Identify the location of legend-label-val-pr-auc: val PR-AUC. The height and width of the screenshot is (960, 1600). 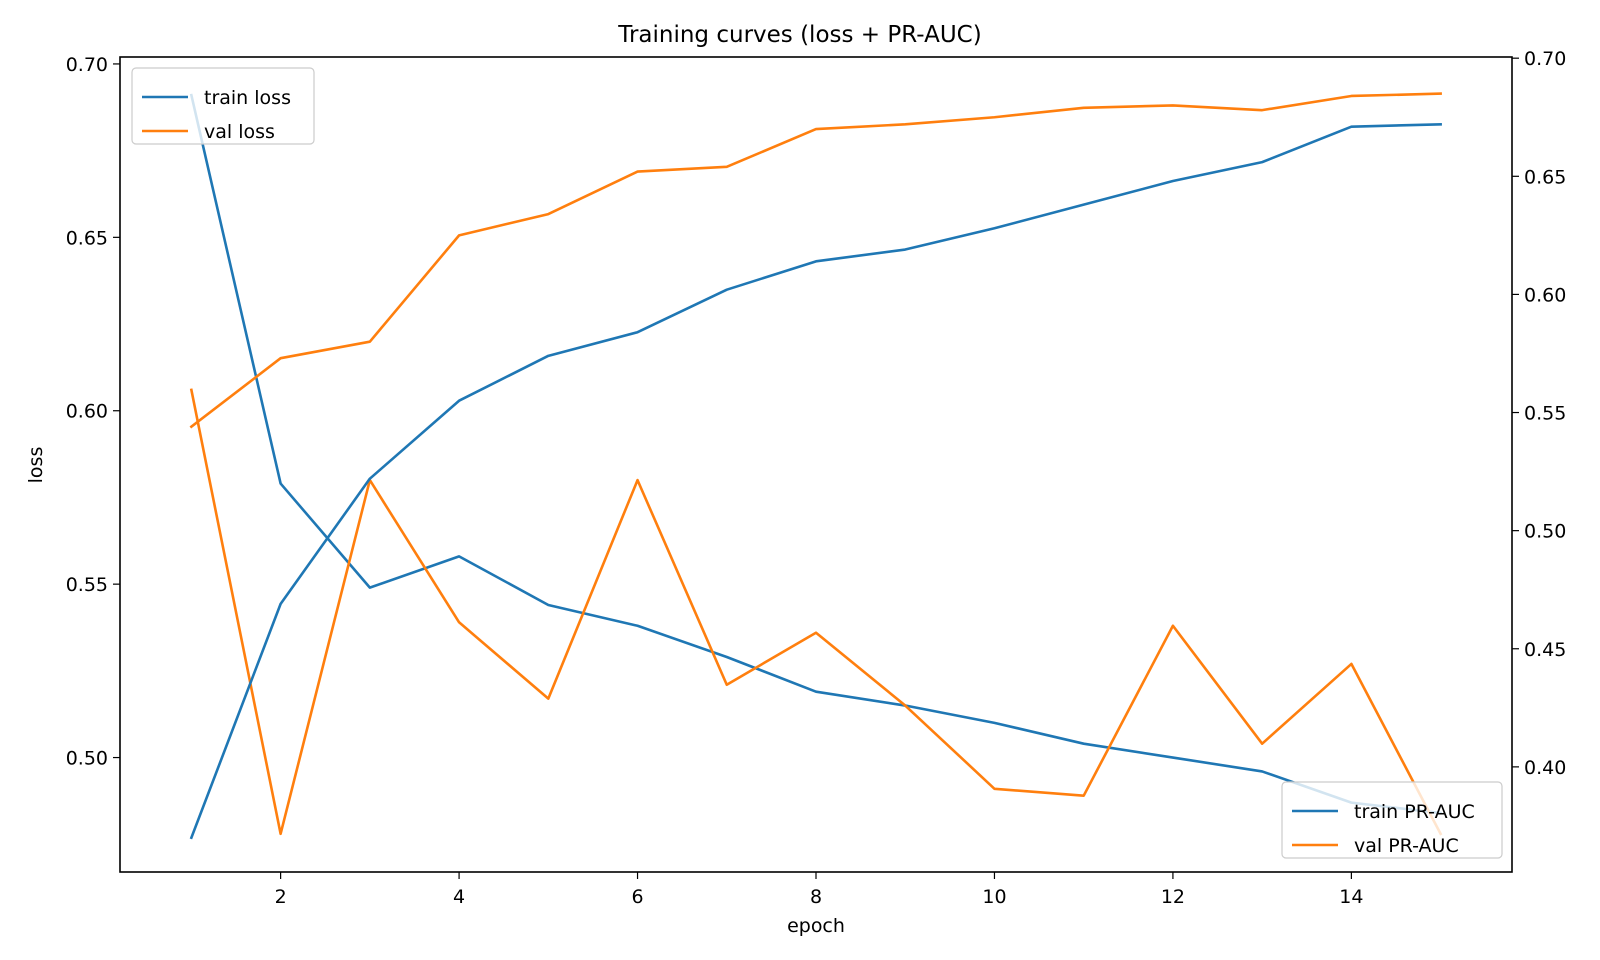
(1406, 846).